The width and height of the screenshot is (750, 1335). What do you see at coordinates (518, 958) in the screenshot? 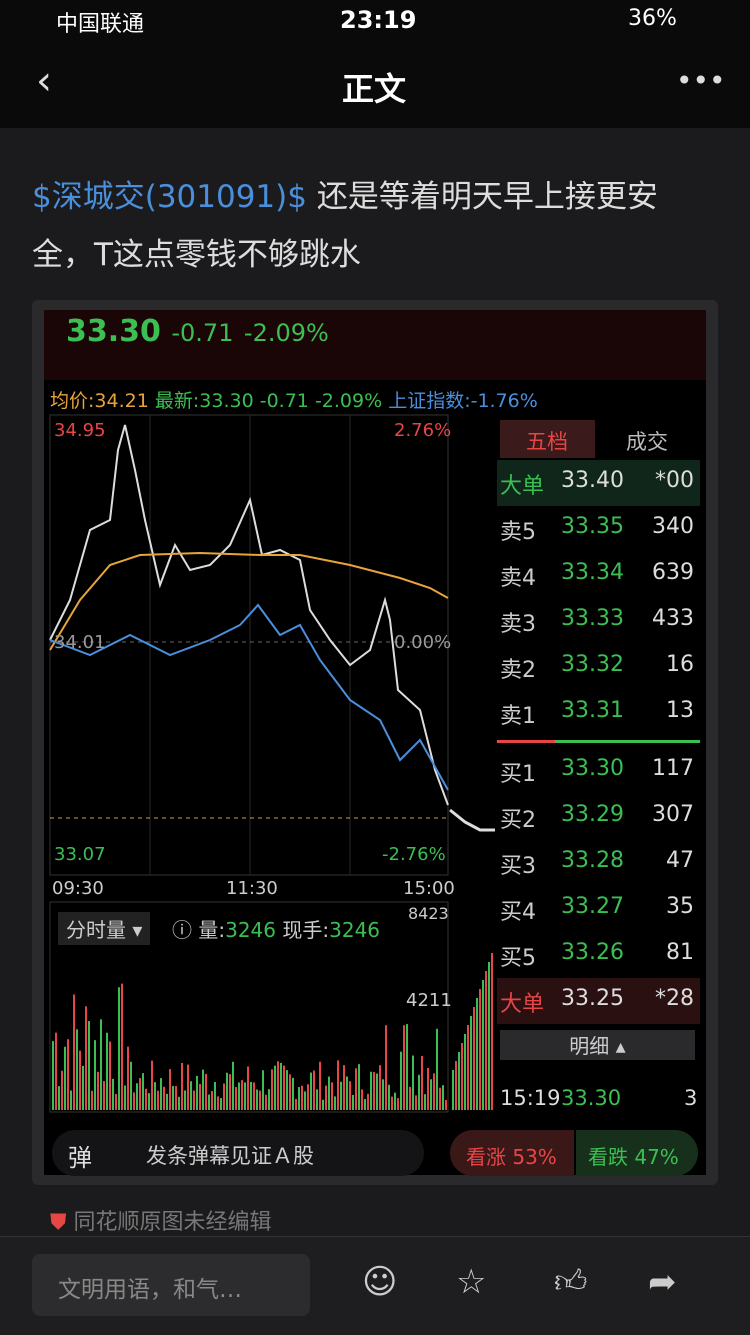
I see `book-label: 买5` at bounding box center [518, 958].